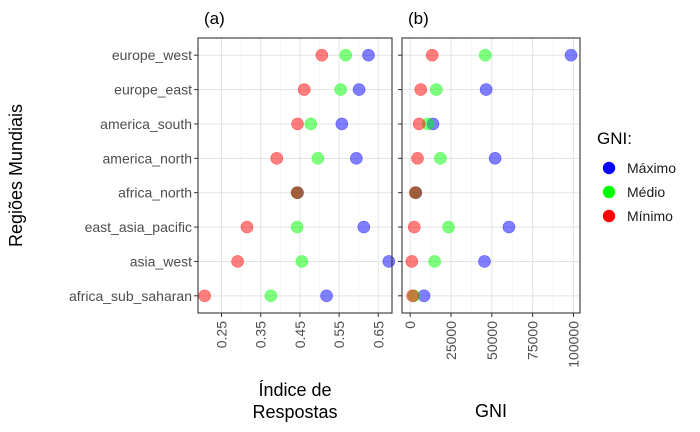  I want to click on point-0-Mínimo-america_south, so click(297, 124).